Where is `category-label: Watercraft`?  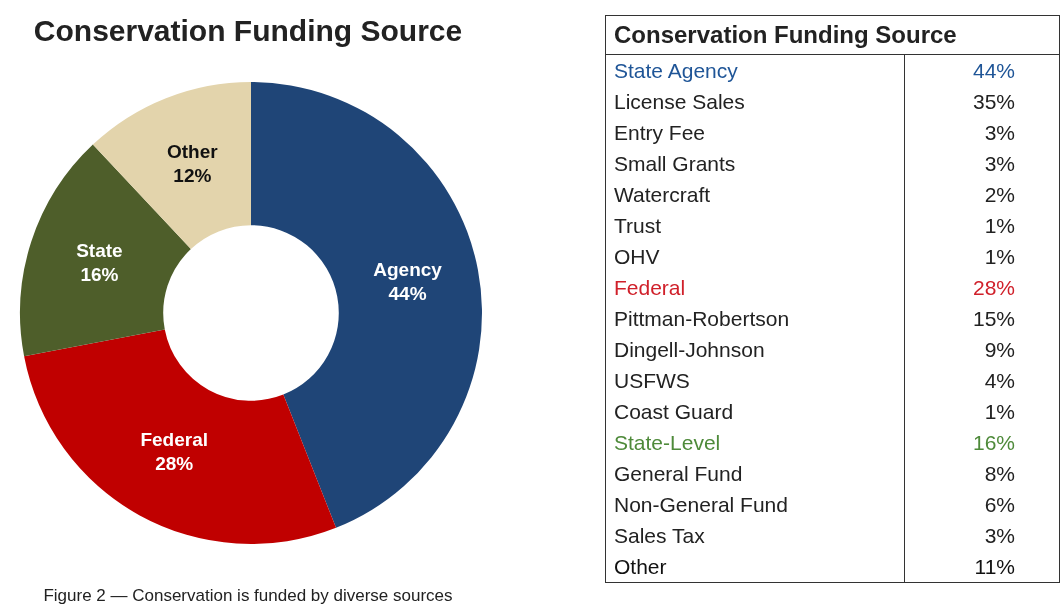 category-label: Watercraft is located at coordinates (755, 194).